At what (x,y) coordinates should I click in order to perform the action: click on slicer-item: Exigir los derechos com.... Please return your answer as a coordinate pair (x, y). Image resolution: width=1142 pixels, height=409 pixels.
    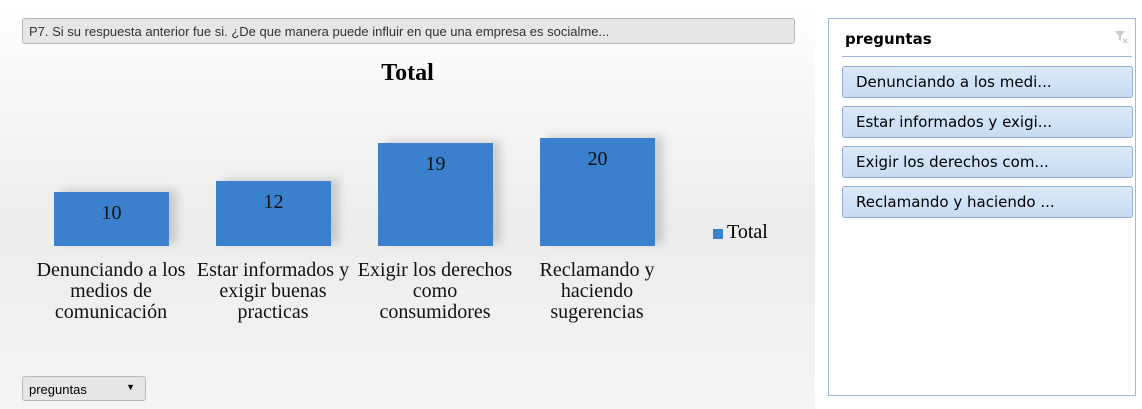
    Looking at the image, I should click on (987, 162).